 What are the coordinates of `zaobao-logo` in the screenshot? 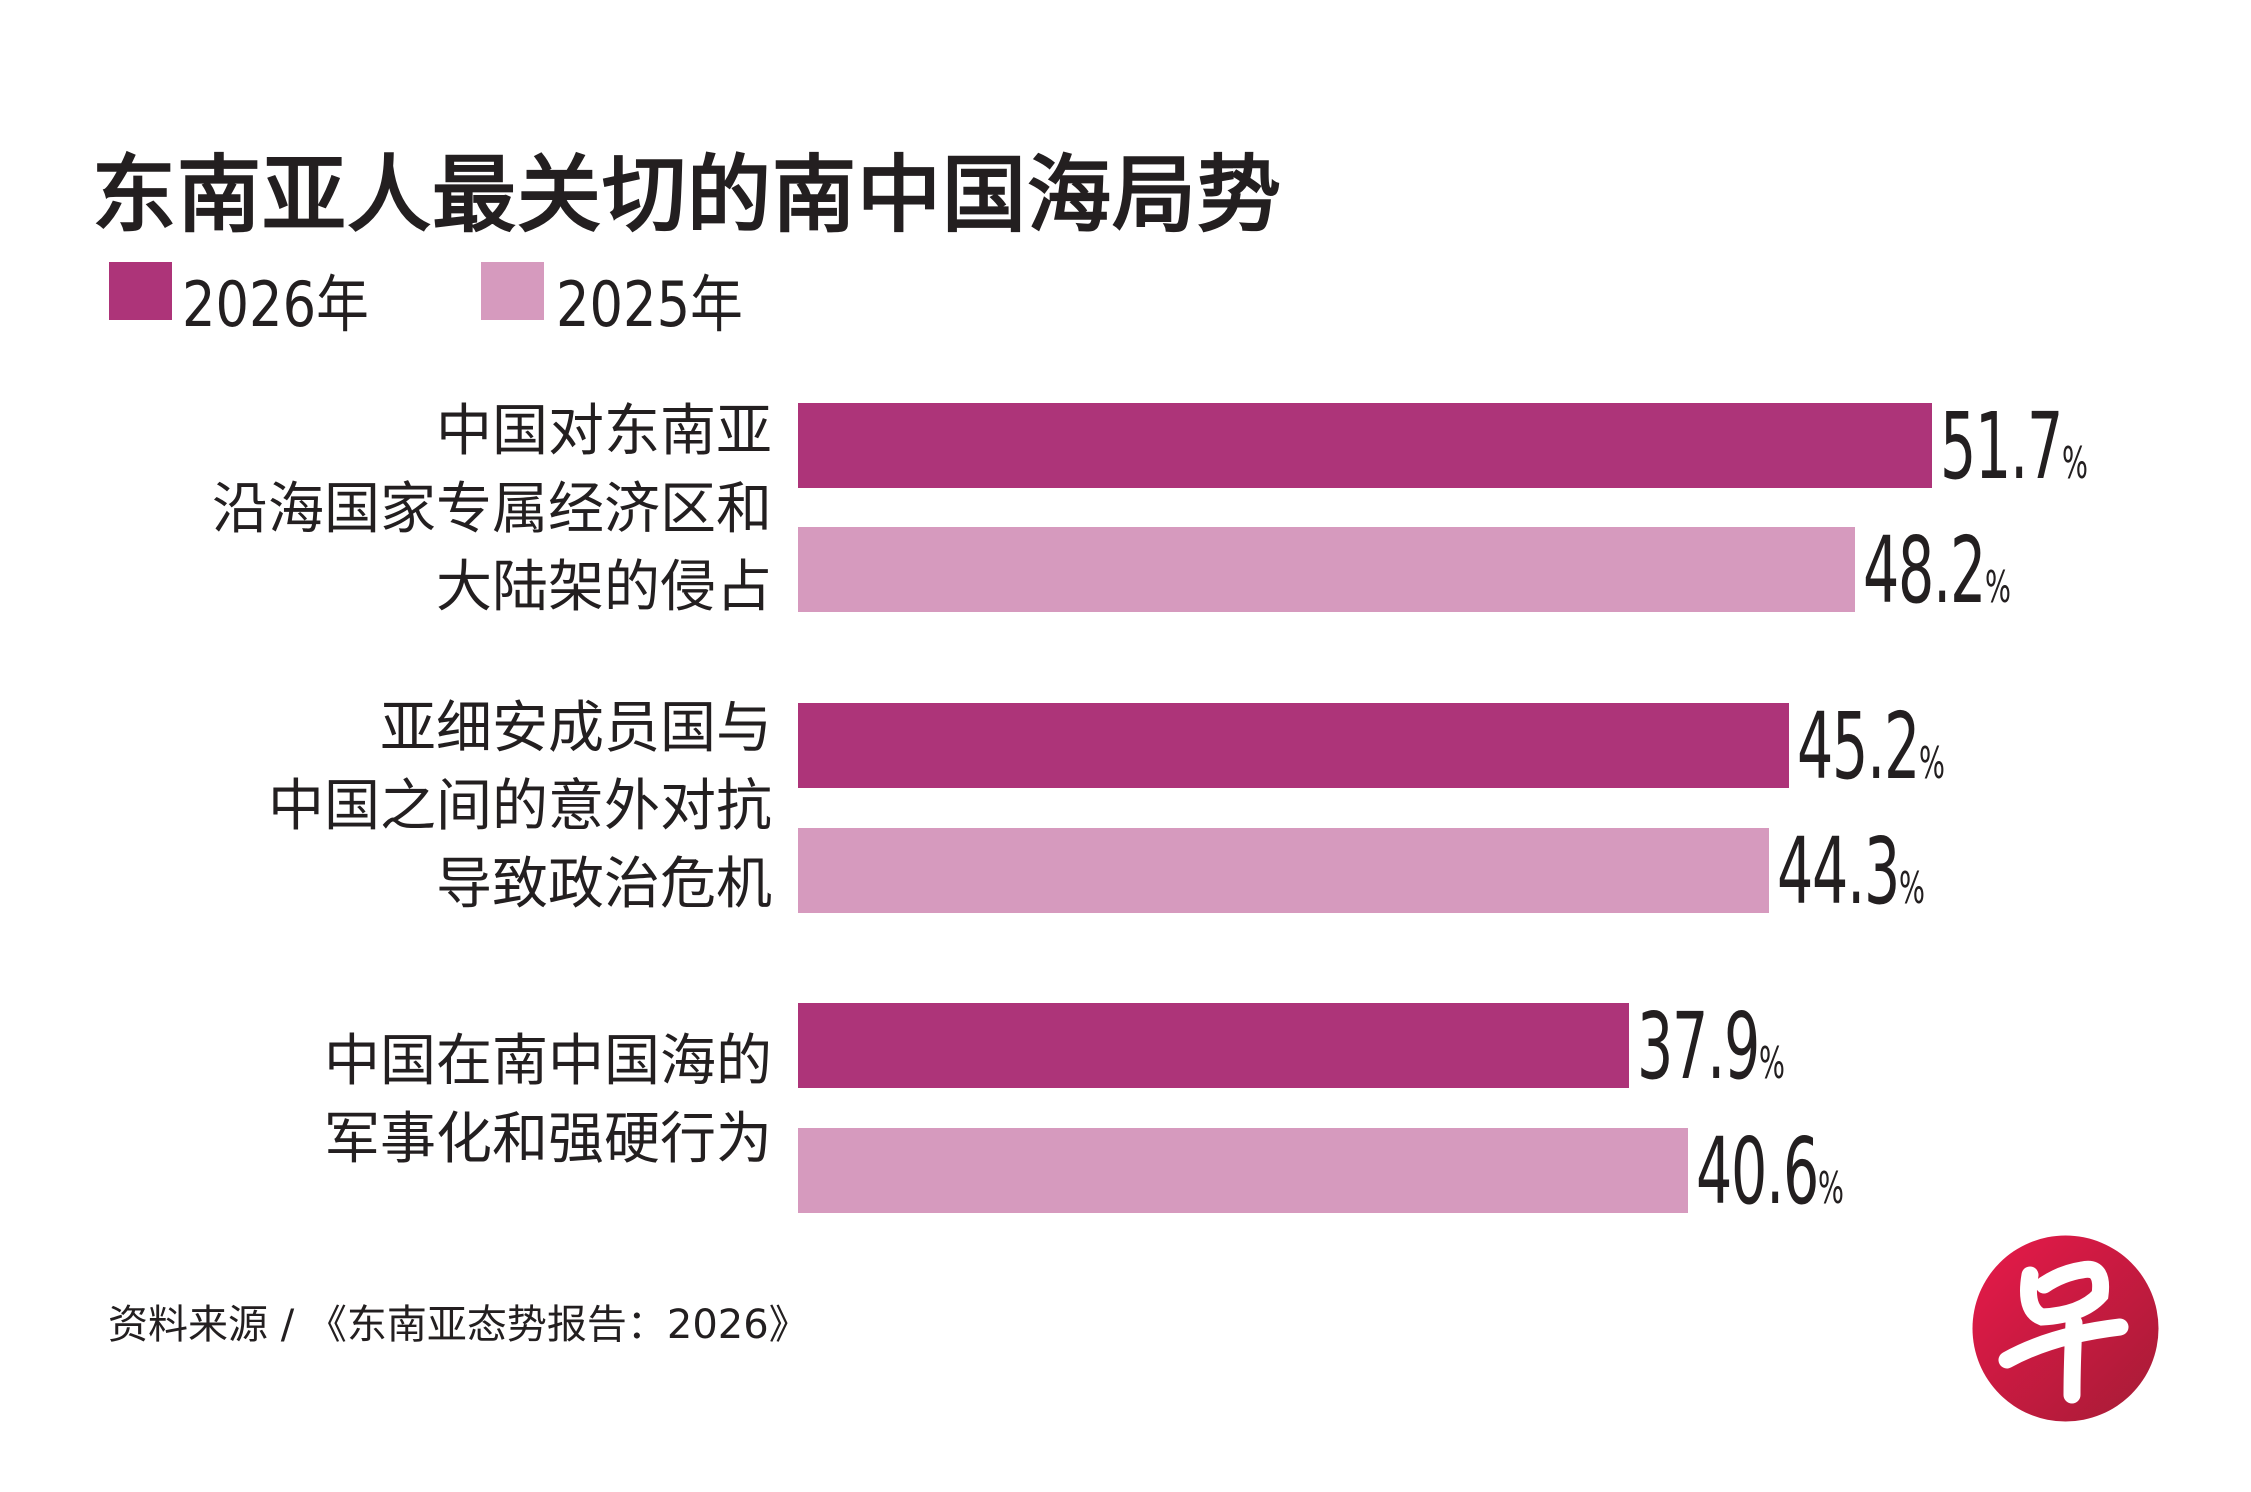 It's located at (2065, 1328).